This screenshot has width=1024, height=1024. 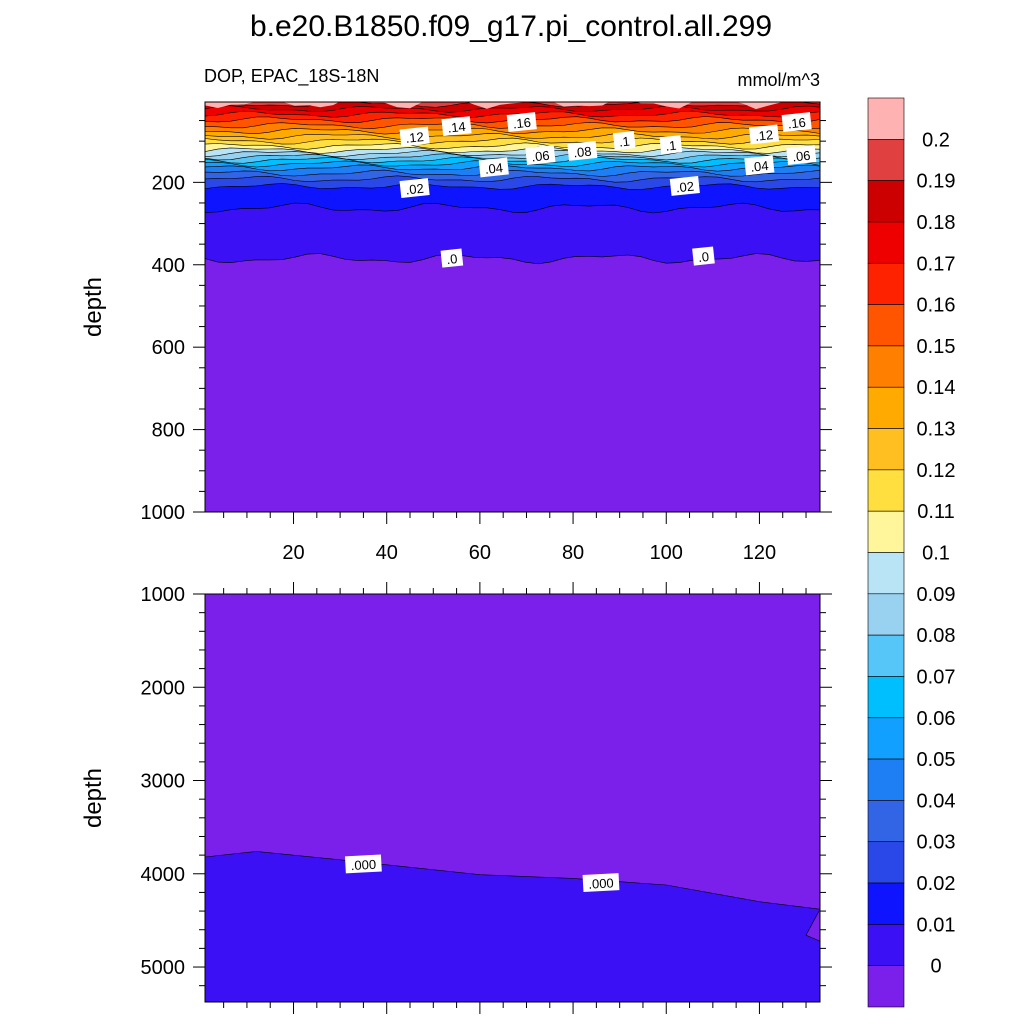 What do you see at coordinates (511, 26) in the screenshot?
I see `chart-title: b.e20.B1850.f09_g17.pi_control.all.299` at bounding box center [511, 26].